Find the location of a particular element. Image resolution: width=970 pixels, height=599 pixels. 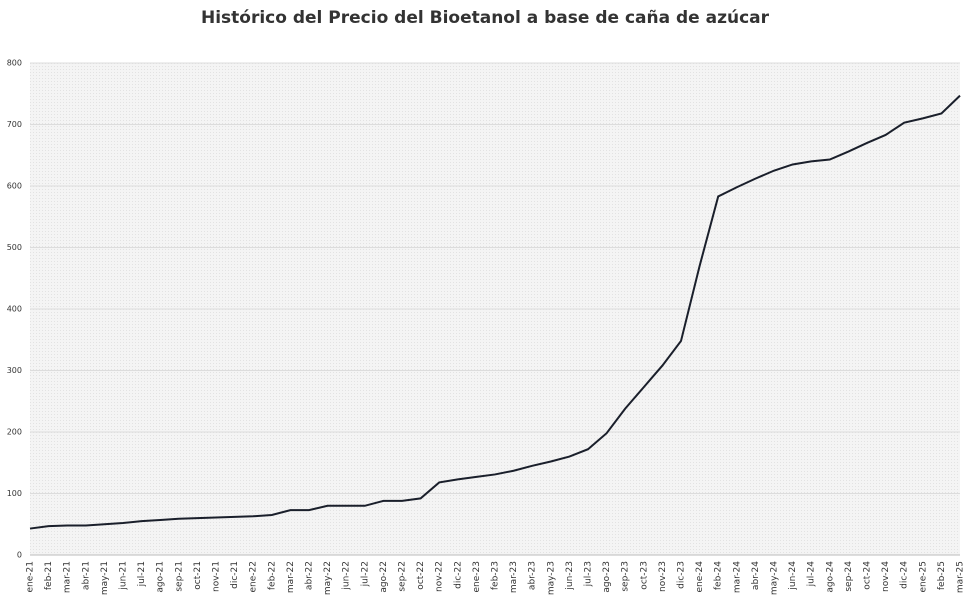

x-tick-label: jul-22 is located at coordinates (365, 574).